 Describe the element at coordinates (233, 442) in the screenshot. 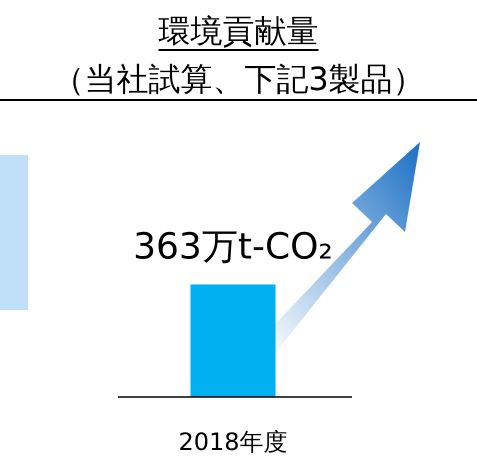

I see `x-tick-label: 2018年度` at that location.